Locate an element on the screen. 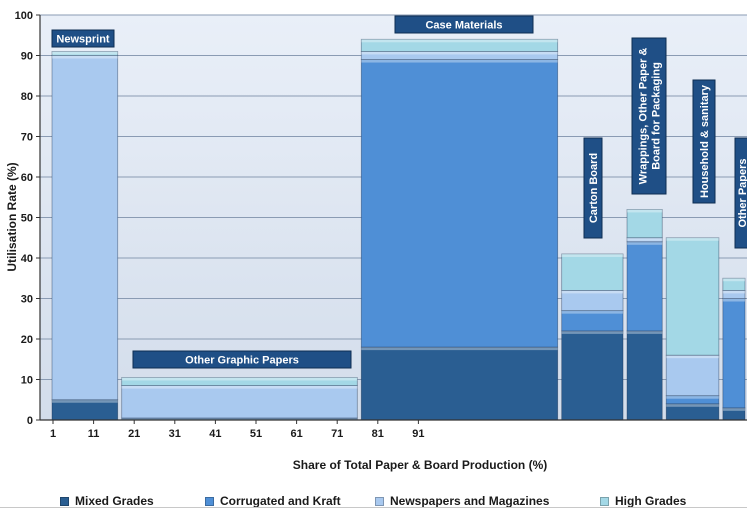 This screenshot has height=511, width=747. label-other-papers: Other Papers is located at coordinates (742, 192).